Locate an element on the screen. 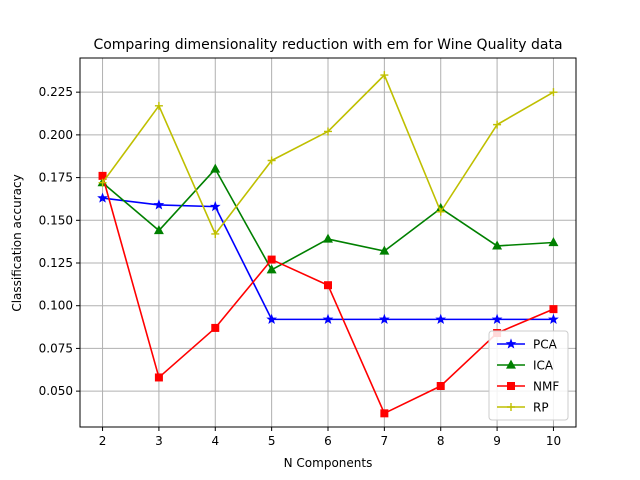 This screenshot has height=480, width=640. legend: PCA ICA NMF RP is located at coordinates (528, 375).